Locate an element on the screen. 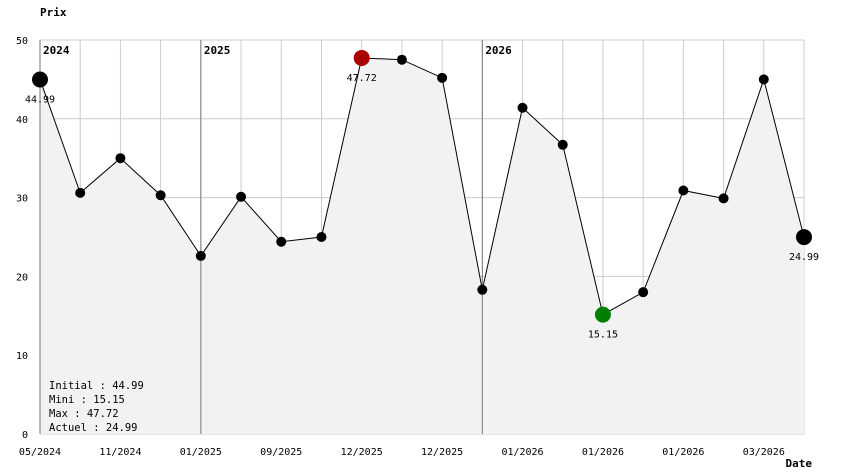 This screenshot has width=844, height=474. x-tick-label: 09/2025 is located at coordinates (281, 452).